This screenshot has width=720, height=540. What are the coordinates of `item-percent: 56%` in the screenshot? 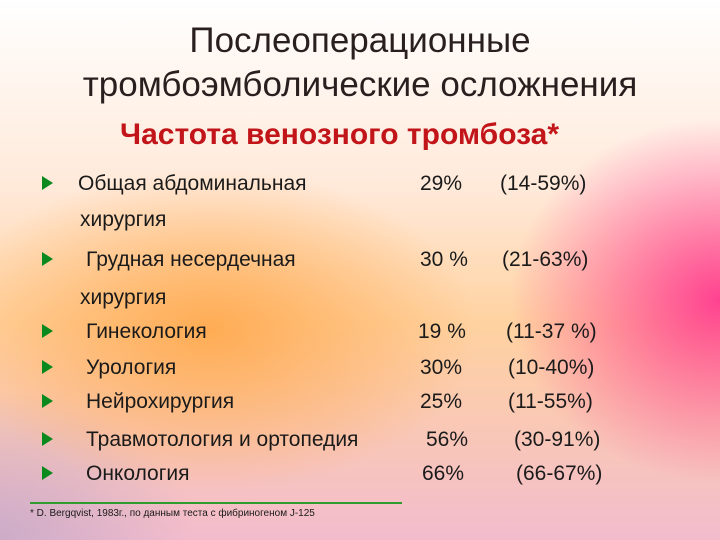 It's located at (447, 439).